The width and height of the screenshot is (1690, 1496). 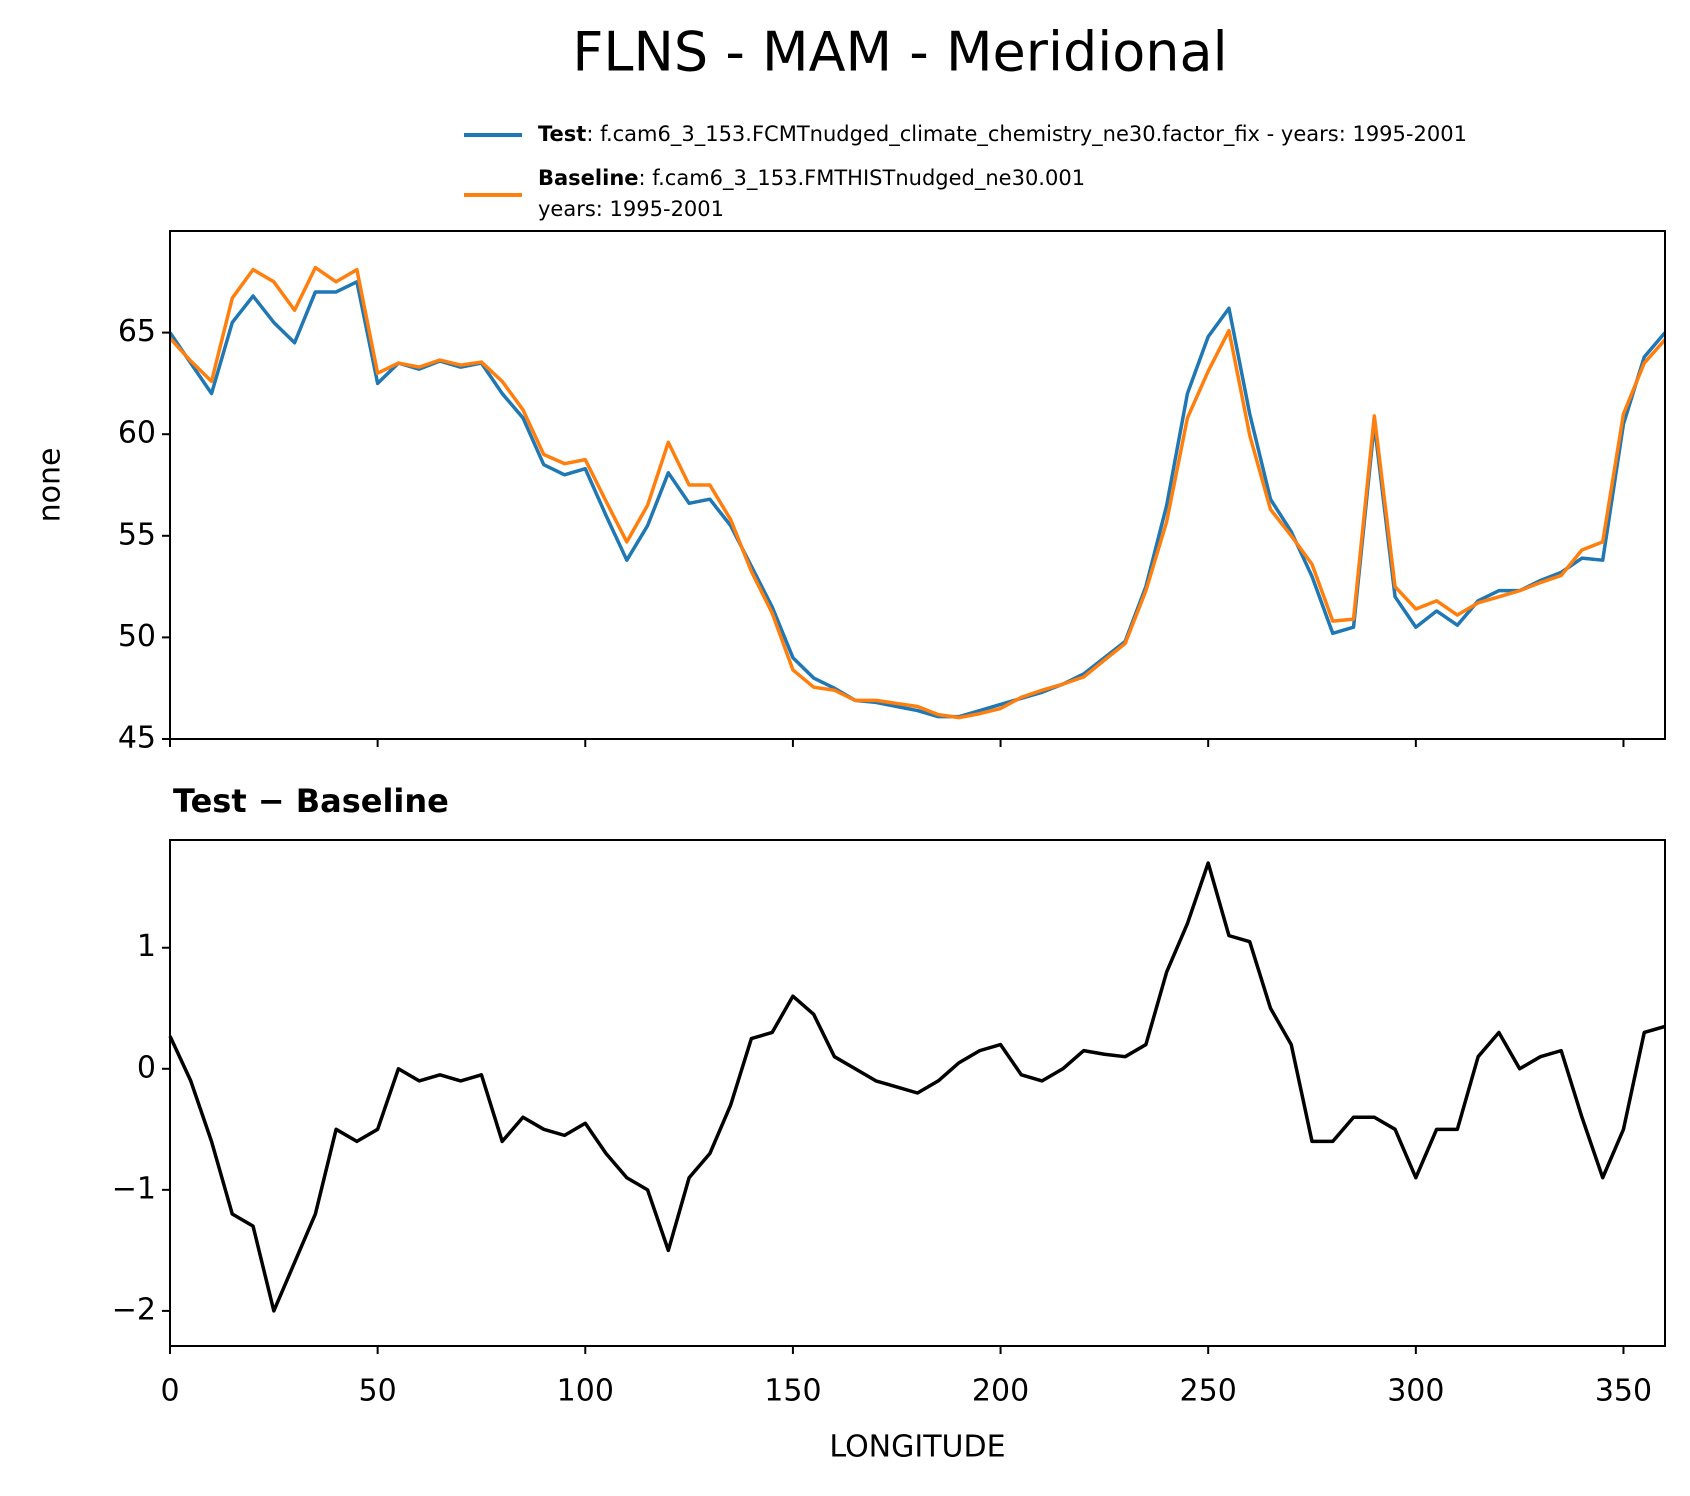 I want to click on x-tick-label: 50, so click(x=378, y=1391).